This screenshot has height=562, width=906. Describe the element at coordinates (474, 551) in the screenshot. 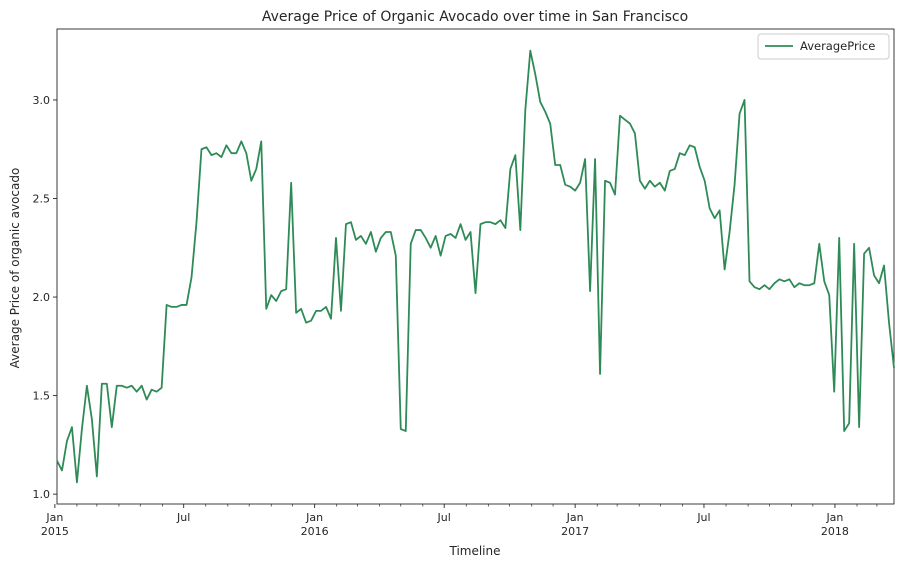

I see `x-axis-label: Timeline` at that location.